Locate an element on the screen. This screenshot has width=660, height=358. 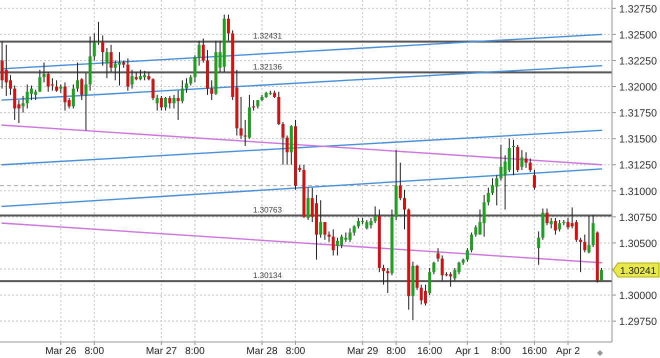
y-tick-label: 1.32500 is located at coordinates (638, 35).